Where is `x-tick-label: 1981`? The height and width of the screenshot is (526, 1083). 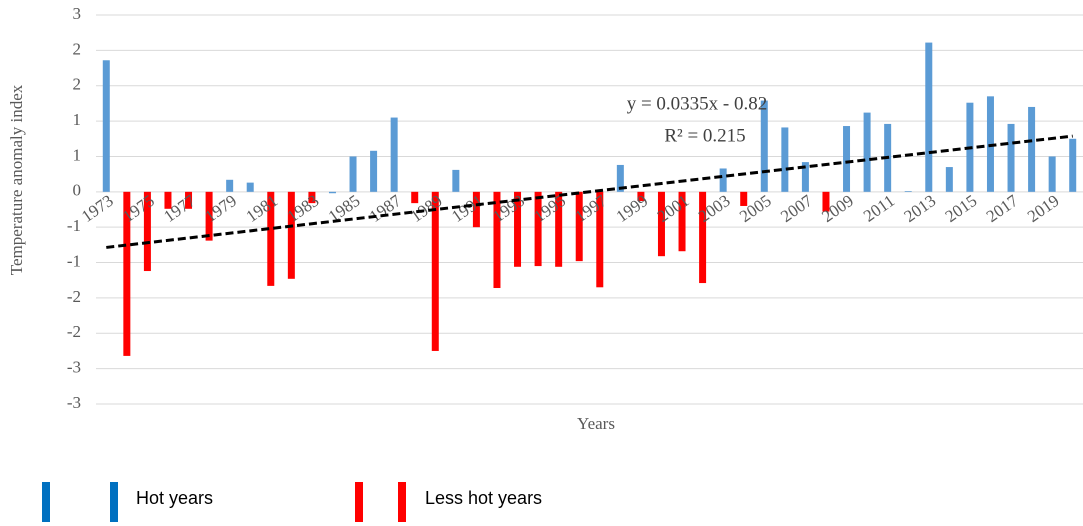
x-tick-label: 1981 is located at coordinates (262, 208).